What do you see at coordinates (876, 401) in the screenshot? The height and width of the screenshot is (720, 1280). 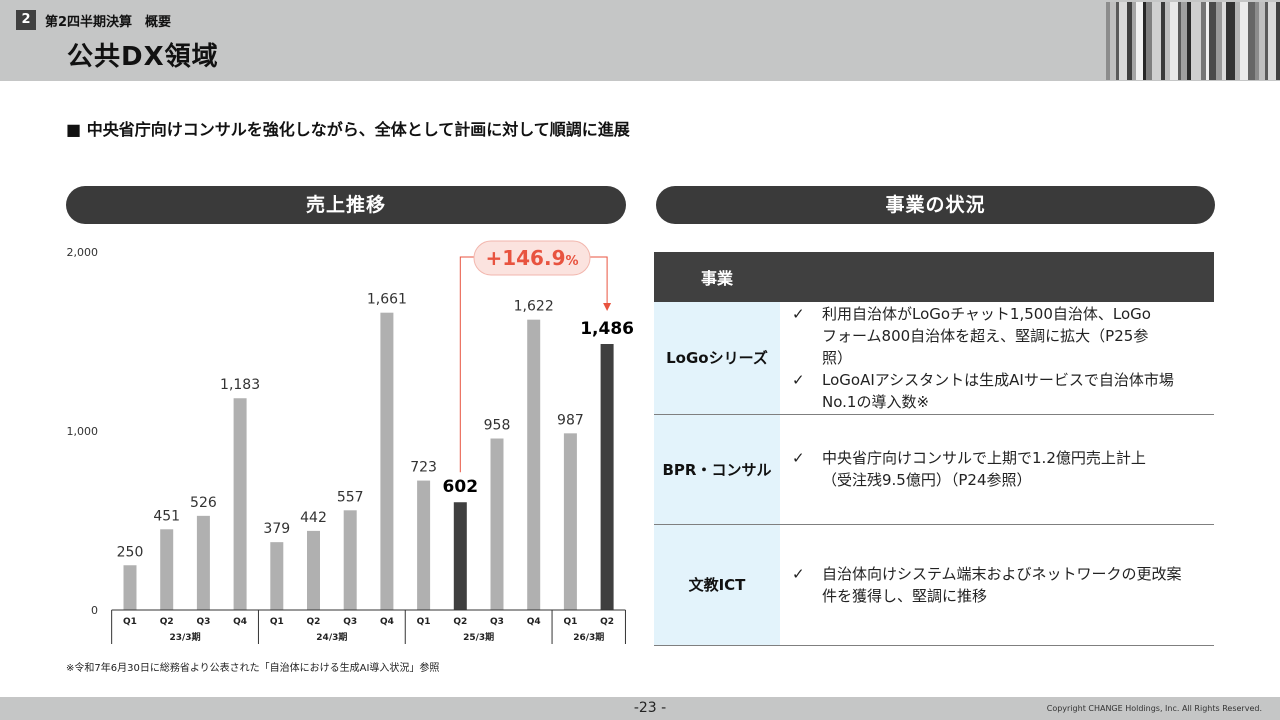 I see `detail-line: No.1の導入数※` at bounding box center [876, 401].